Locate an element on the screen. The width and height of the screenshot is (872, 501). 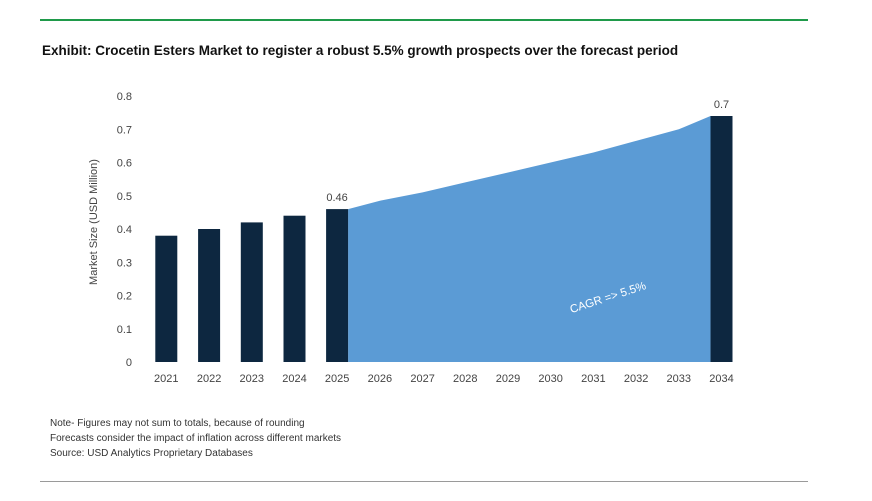
x-tick-label: 2032 is located at coordinates (636, 379).